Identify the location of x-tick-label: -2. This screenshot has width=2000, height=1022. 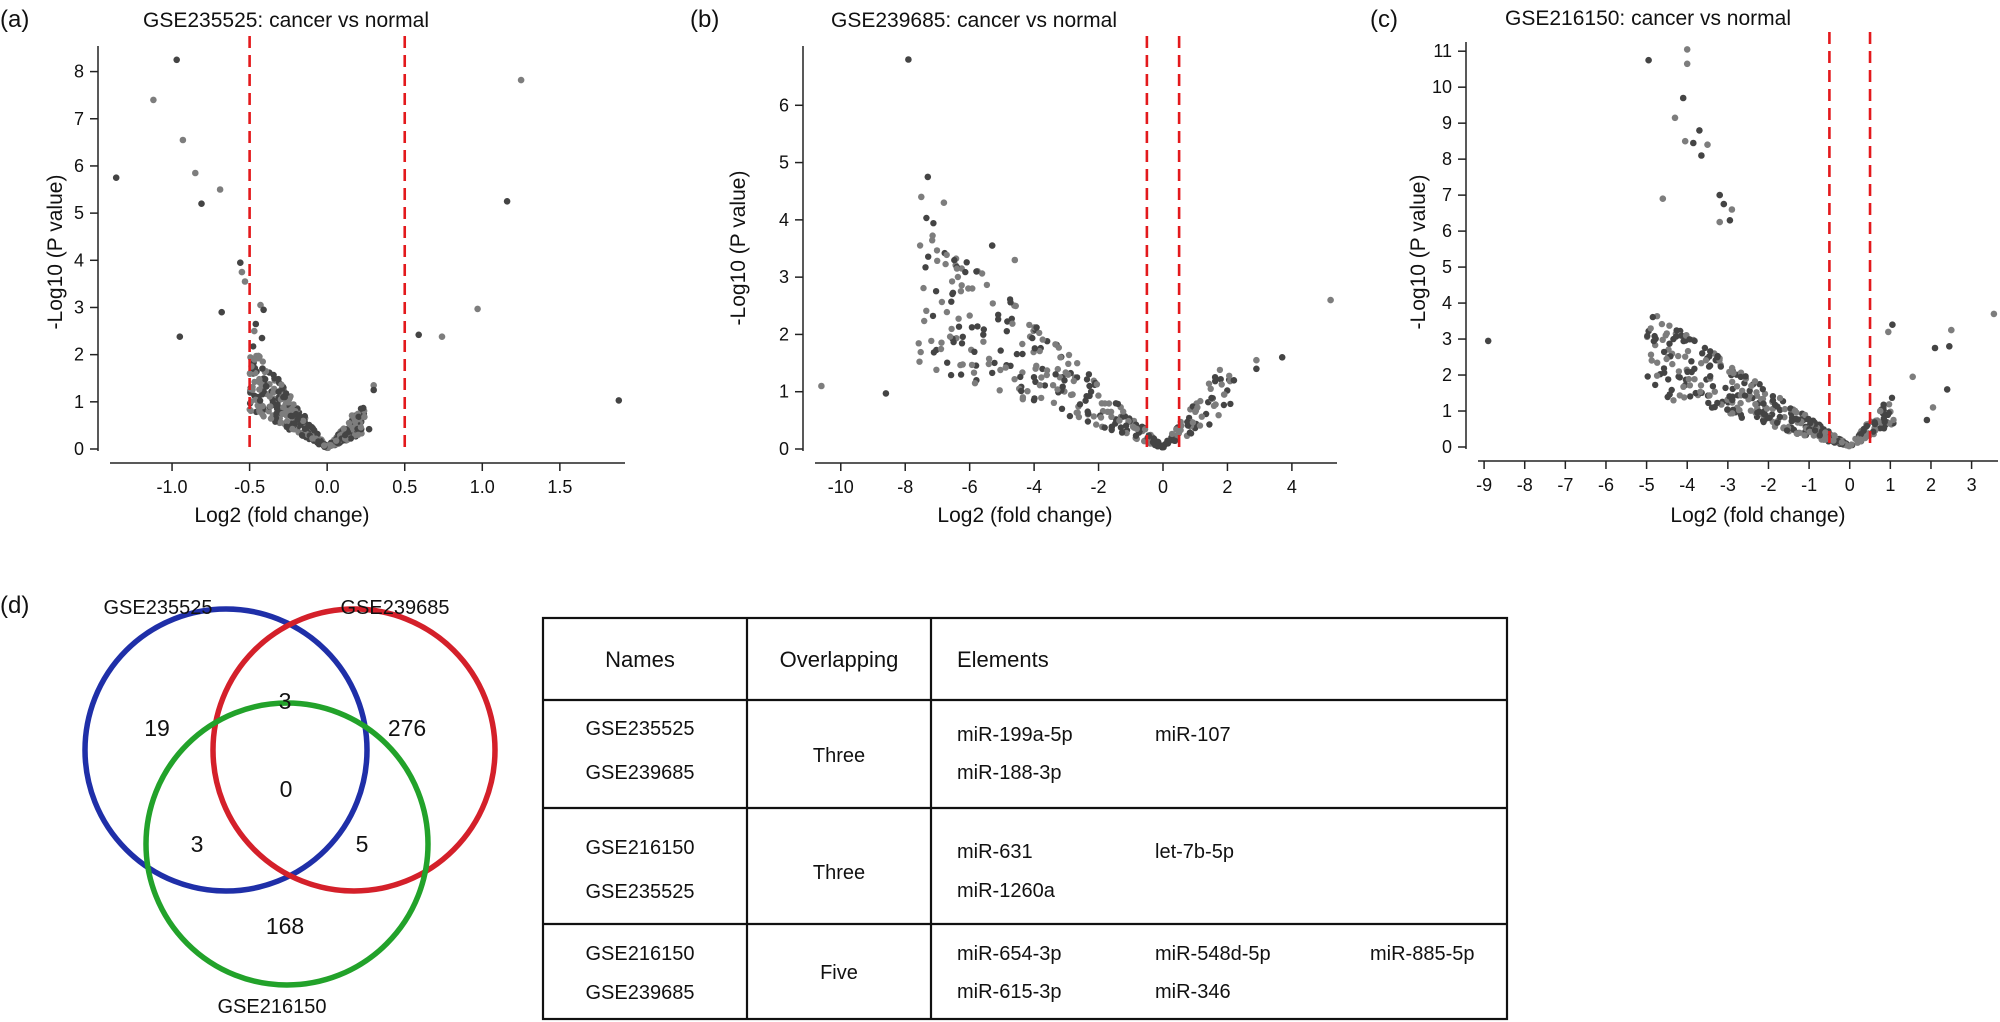
(1099, 487).